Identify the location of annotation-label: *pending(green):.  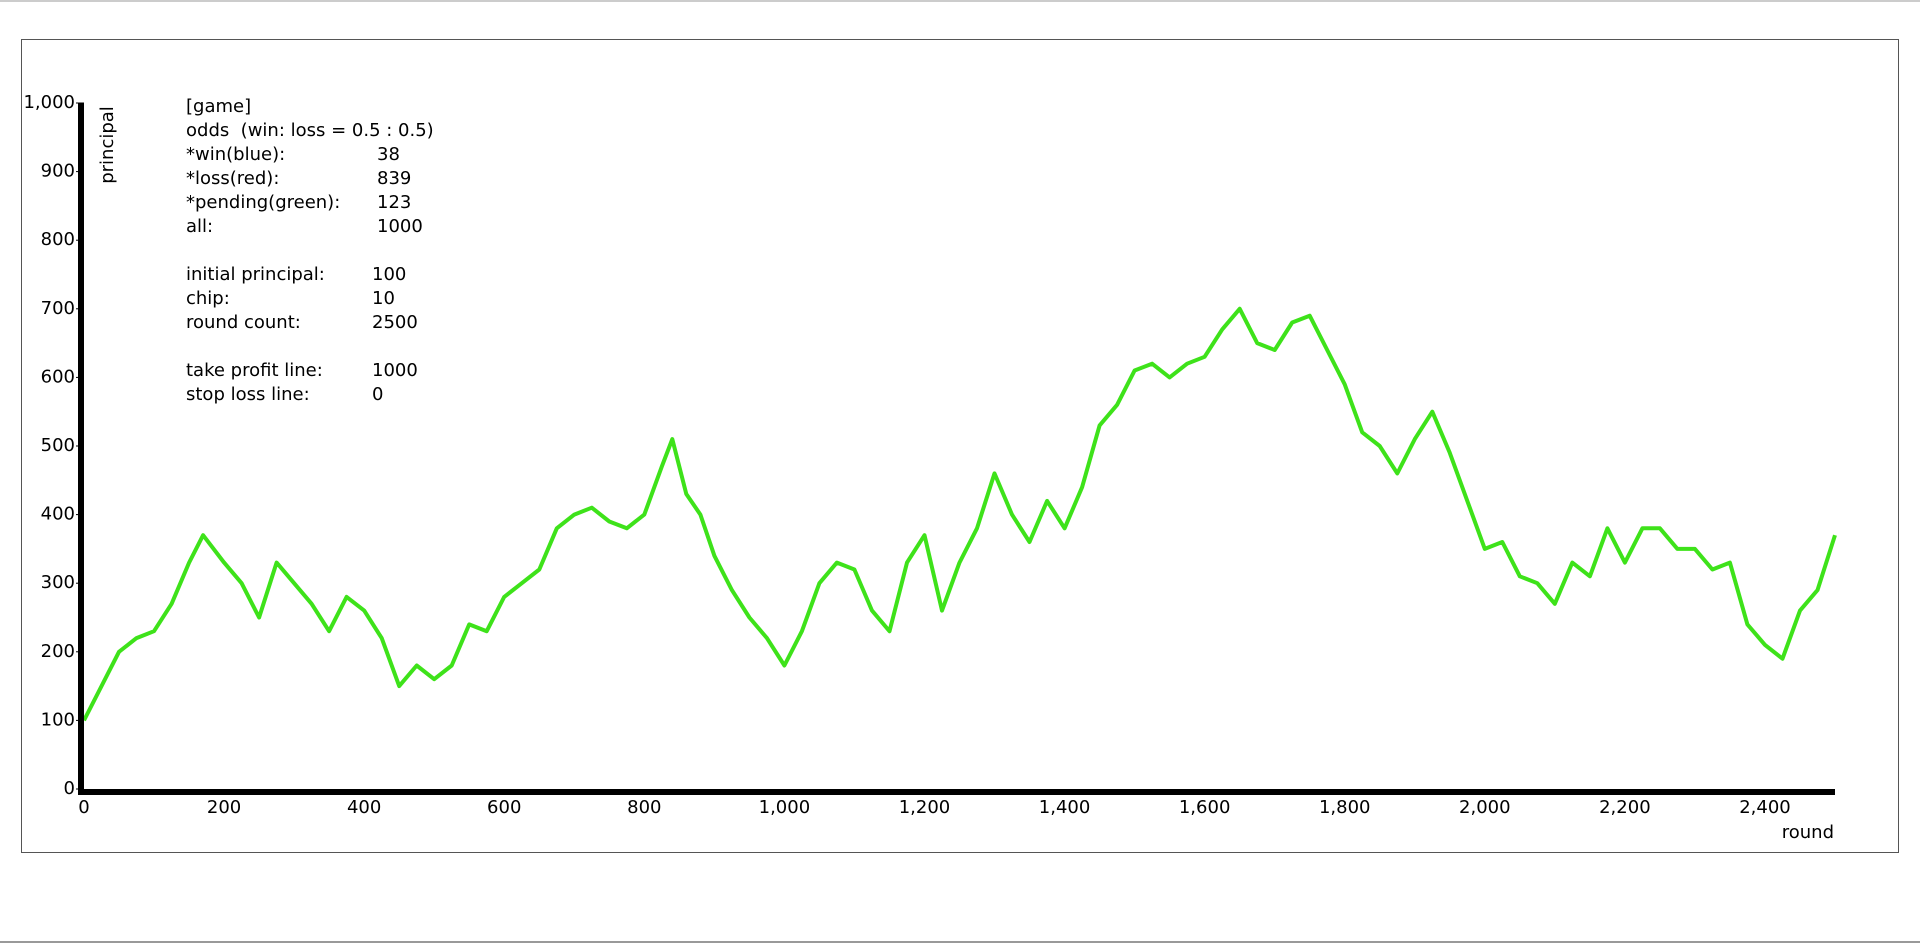
(263, 202).